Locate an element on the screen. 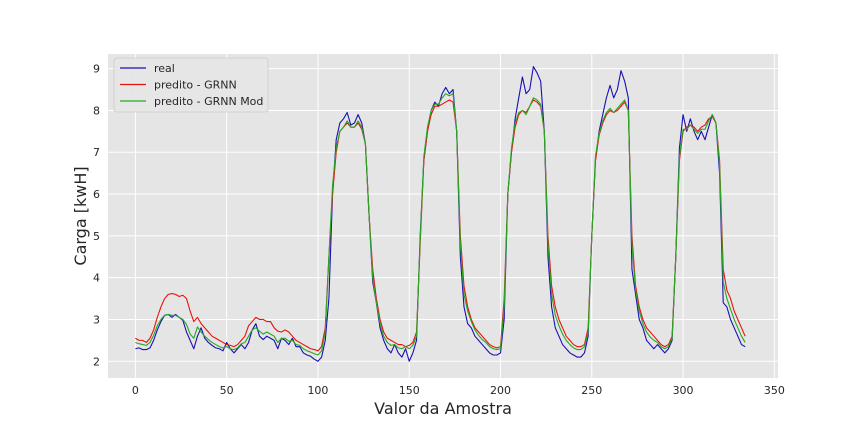  x-tick-label: 300 is located at coordinates (683, 390).